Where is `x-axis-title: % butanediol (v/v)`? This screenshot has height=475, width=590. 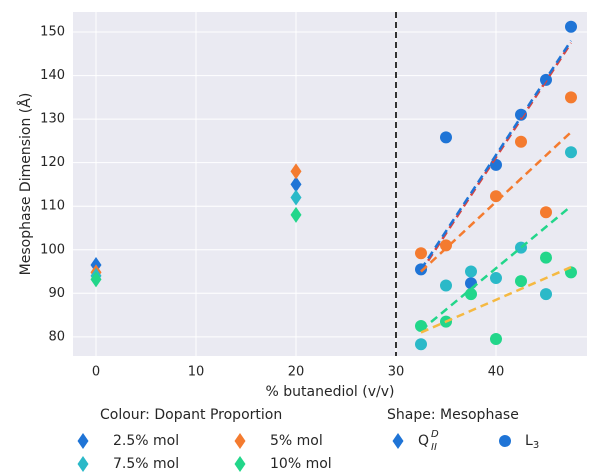 x-axis-title: % butanediol (v/v) is located at coordinates (330, 392).